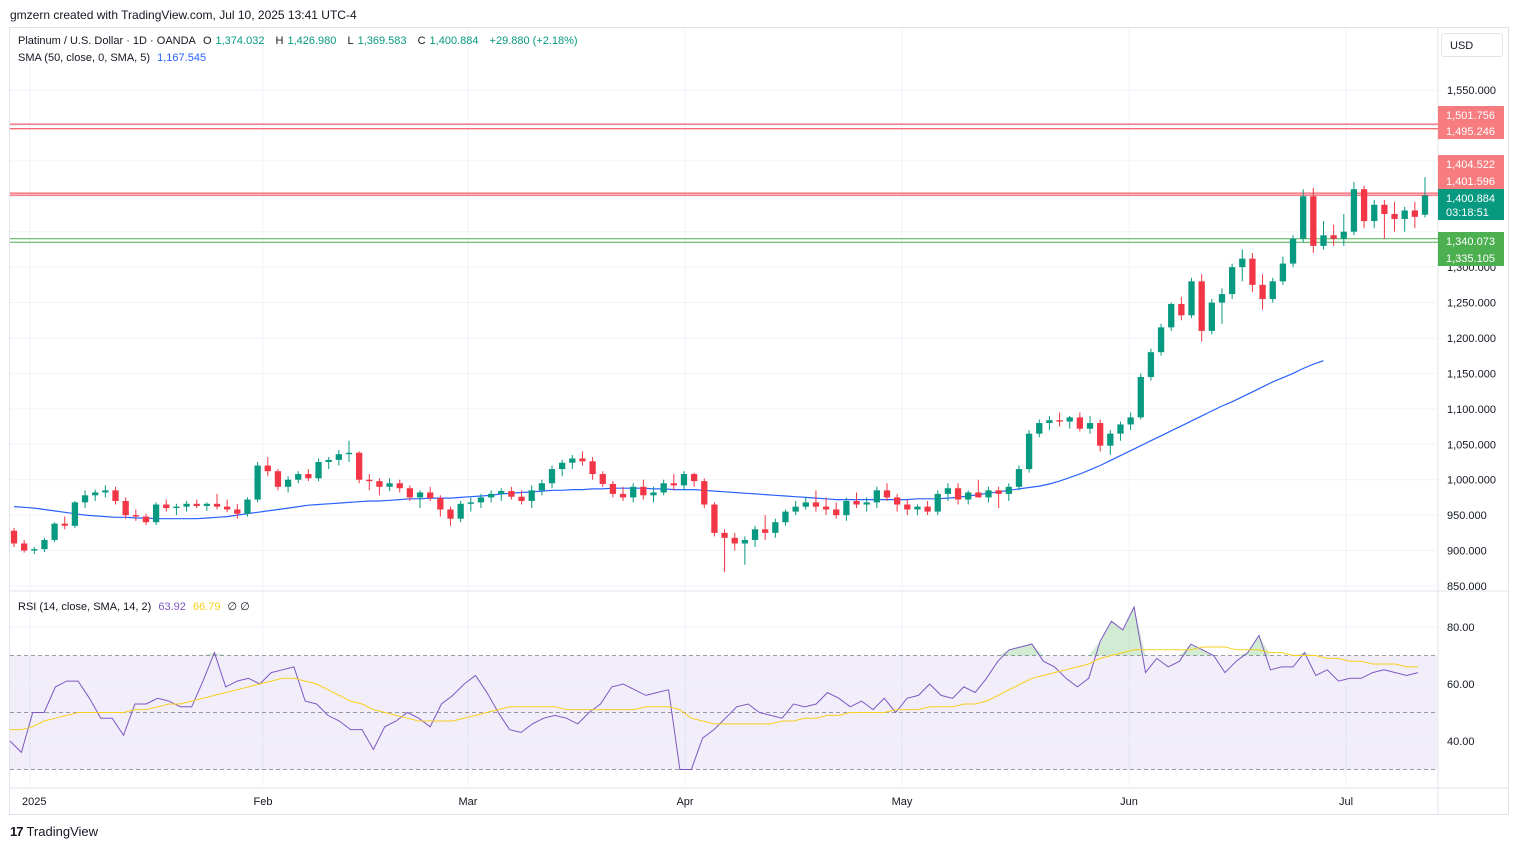  What do you see at coordinates (34, 802) in the screenshot?
I see `x-tick-label: 2025` at bounding box center [34, 802].